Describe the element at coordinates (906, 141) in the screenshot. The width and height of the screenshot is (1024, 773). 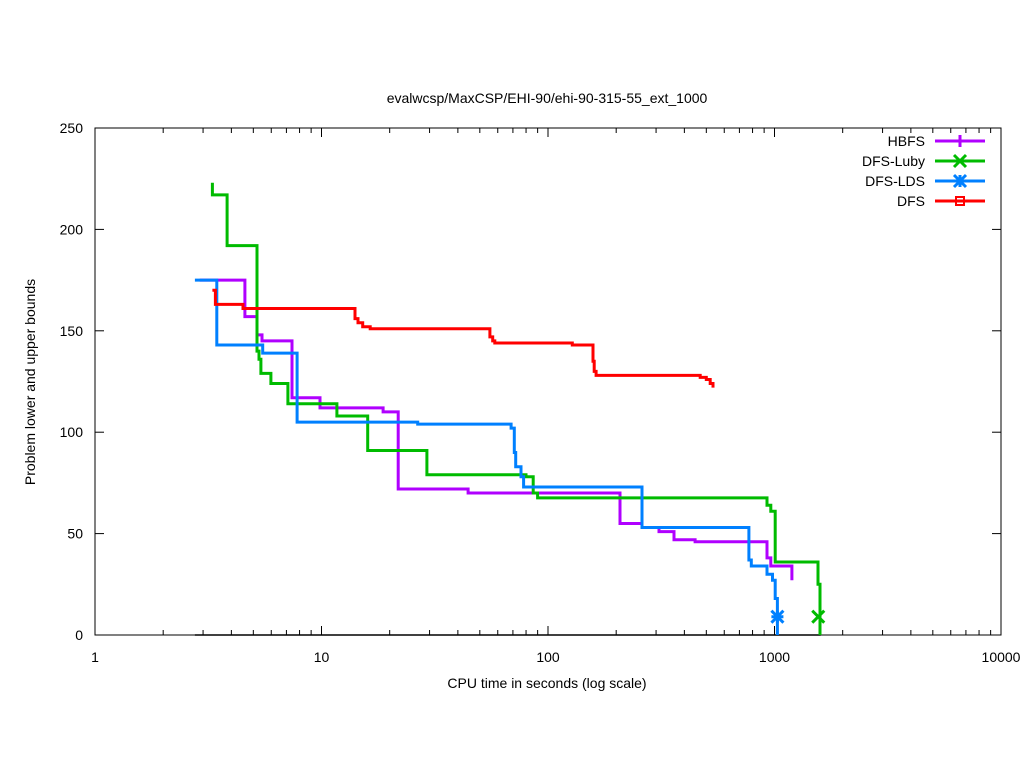
I see `legend-label: HBFS` at that location.